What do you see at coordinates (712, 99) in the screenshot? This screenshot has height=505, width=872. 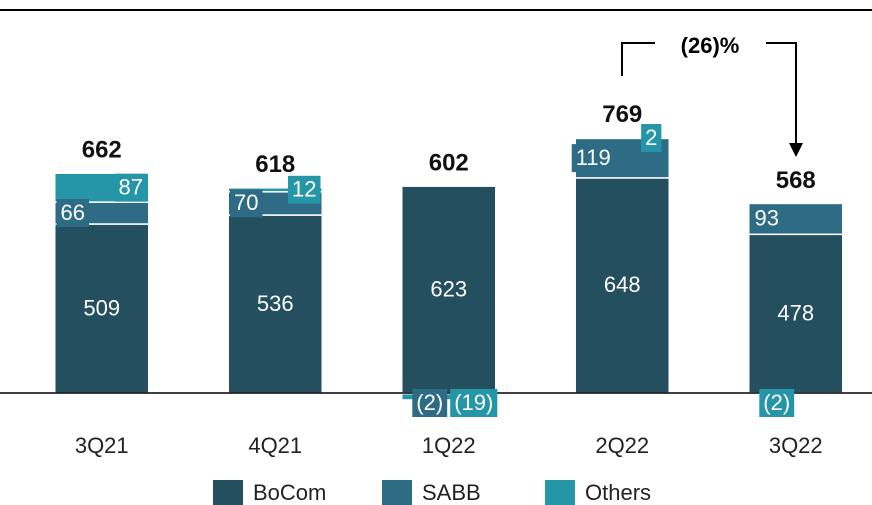 I see `change-annotation` at bounding box center [712, 99].